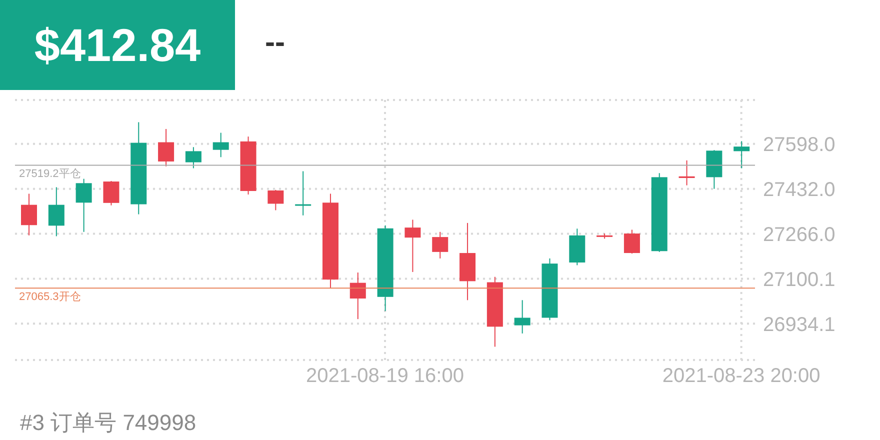  What do you see at coordinates (275, 43) in the screenshot?
I see `chart-subtitle: --` at bounding box center [275, 43].